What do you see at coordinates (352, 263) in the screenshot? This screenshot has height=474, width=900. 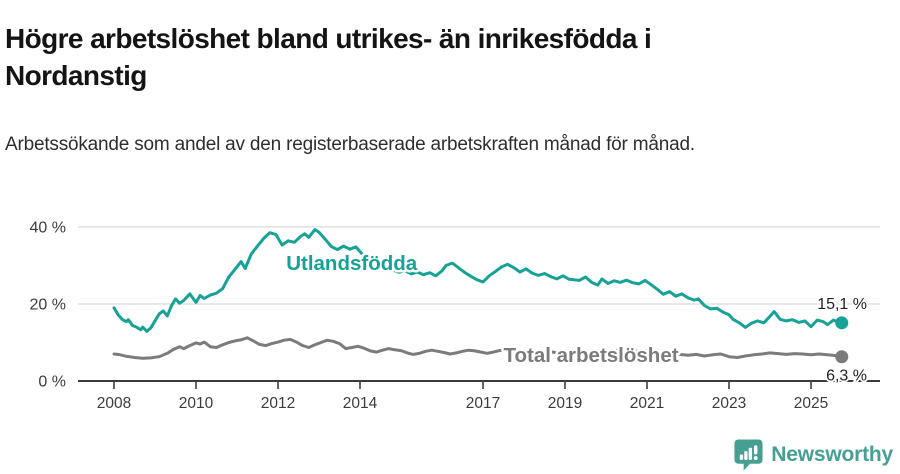 I see `series-inline-label: Utlandsfödda` at bounding box center [352, 263].